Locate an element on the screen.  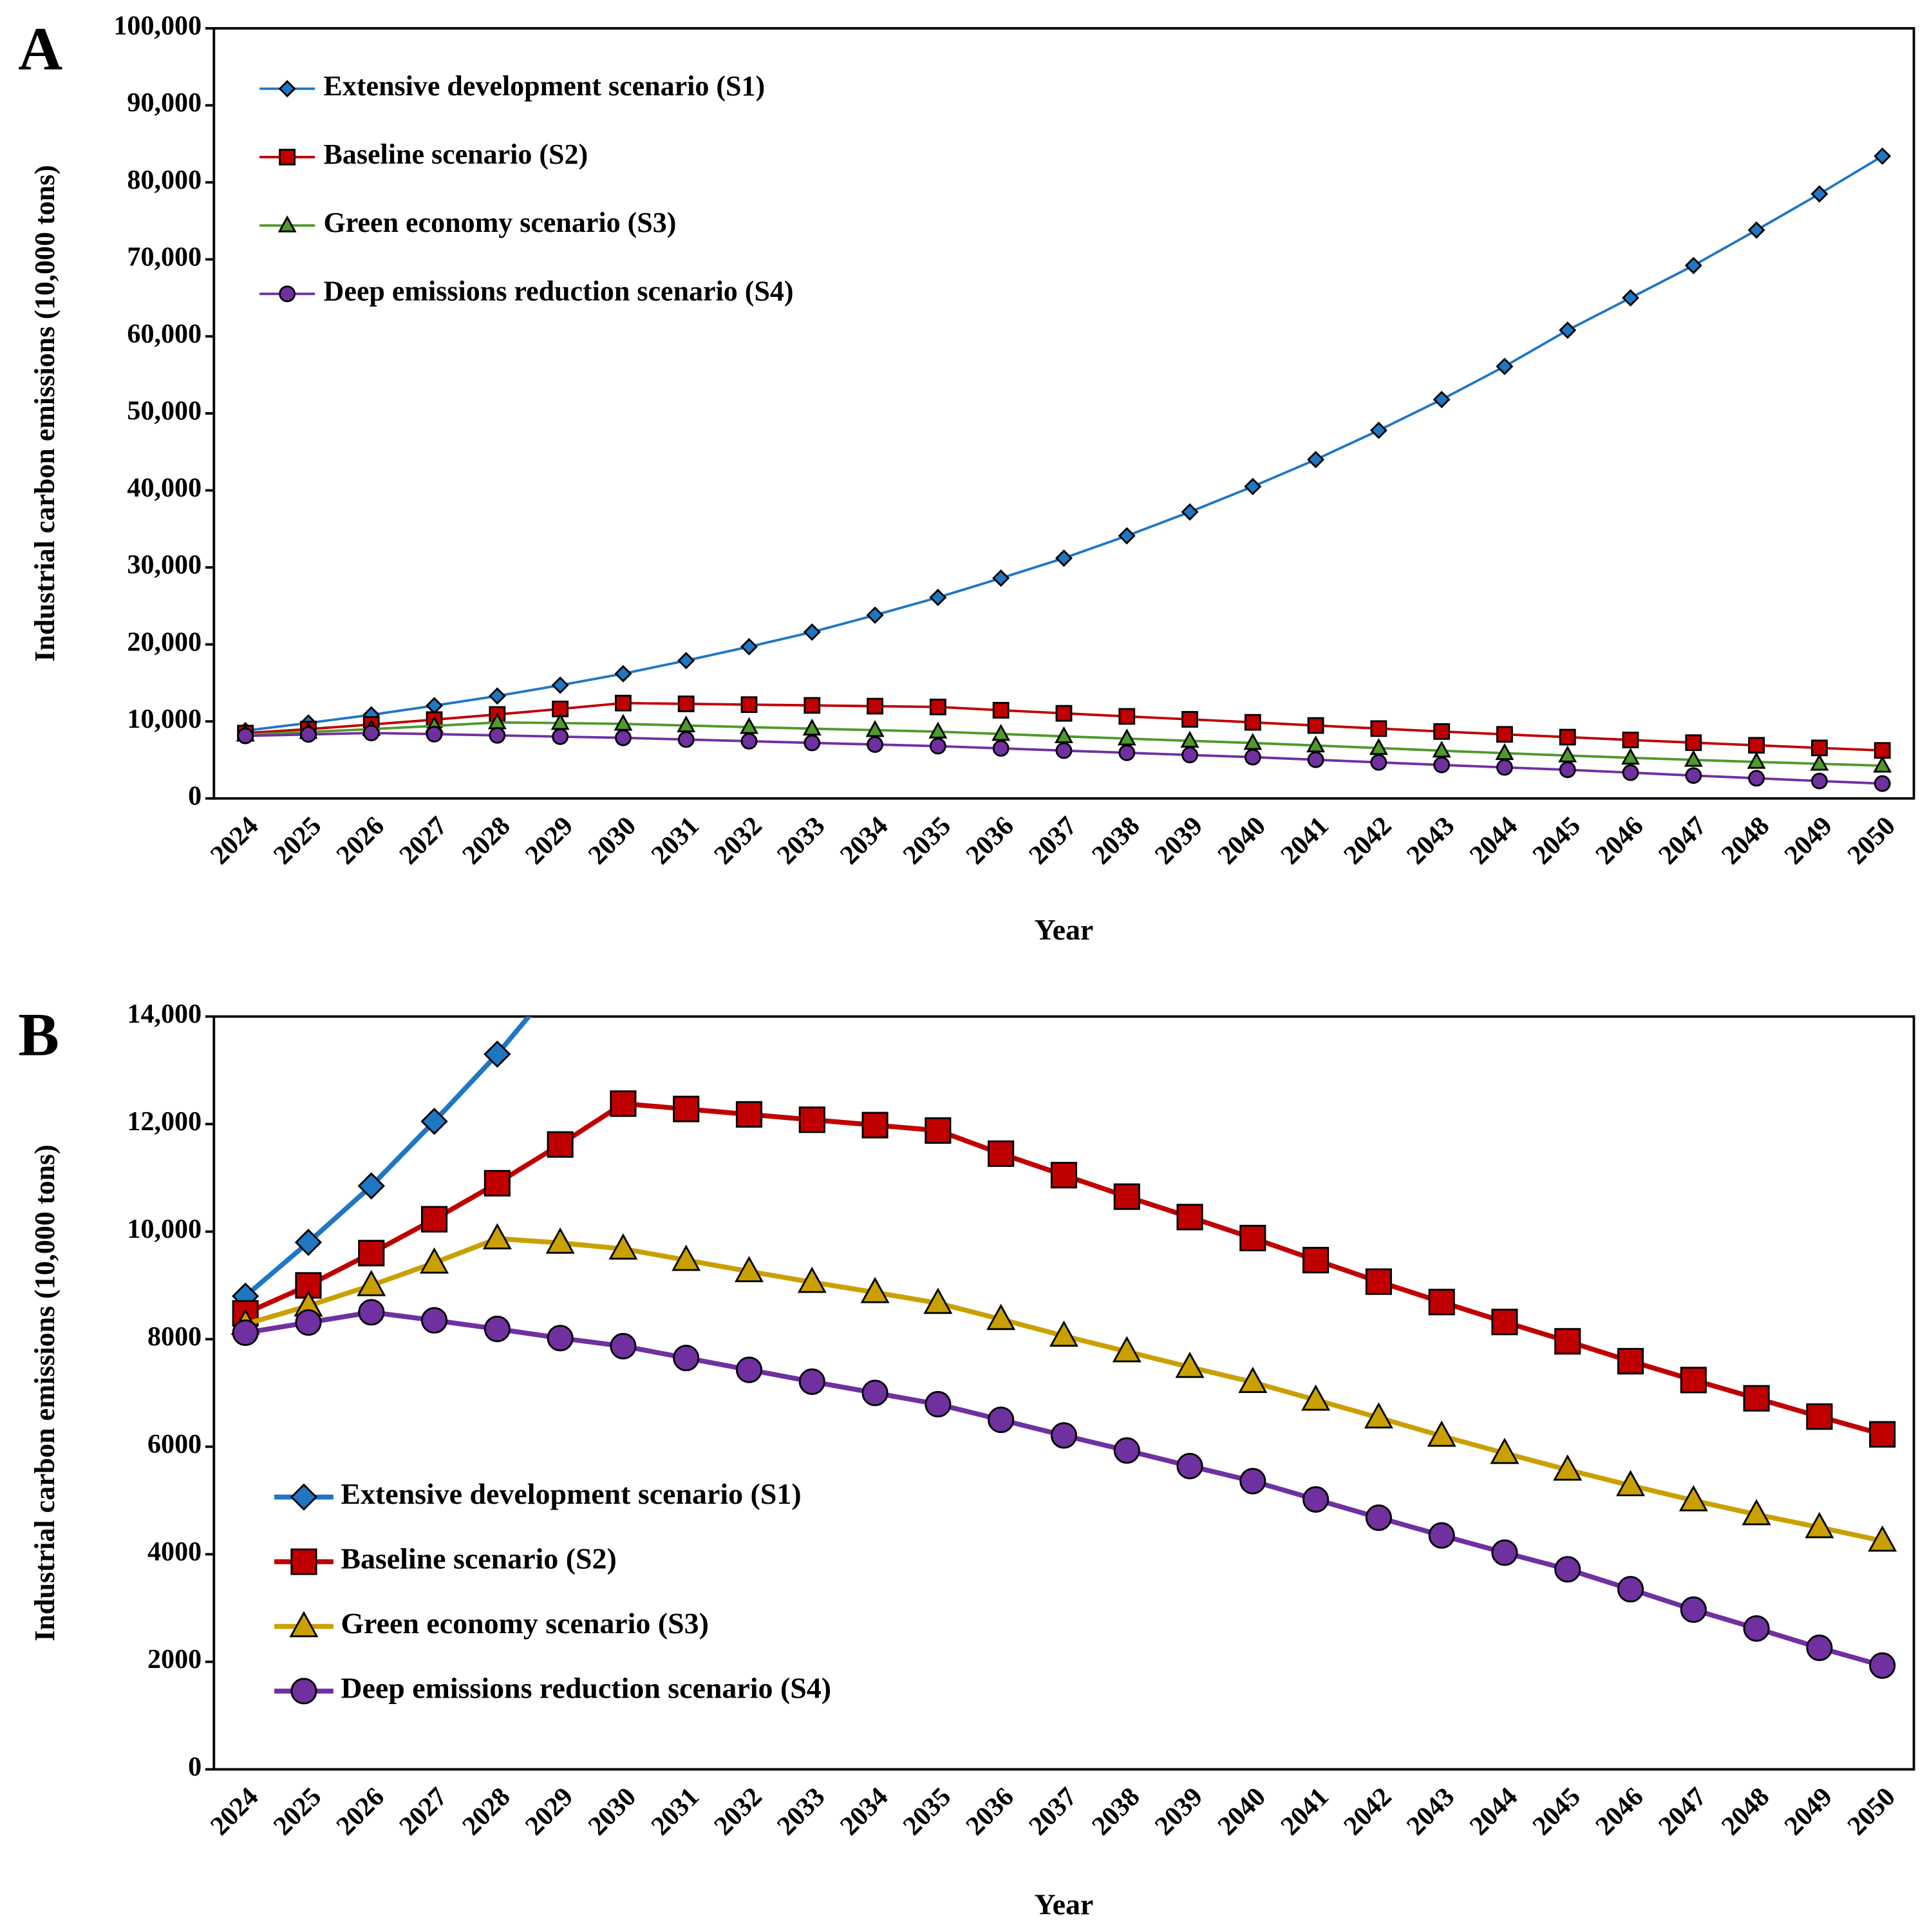
legend-label: Extensive development scenario (S1) is located at coordinates (571, 1494).